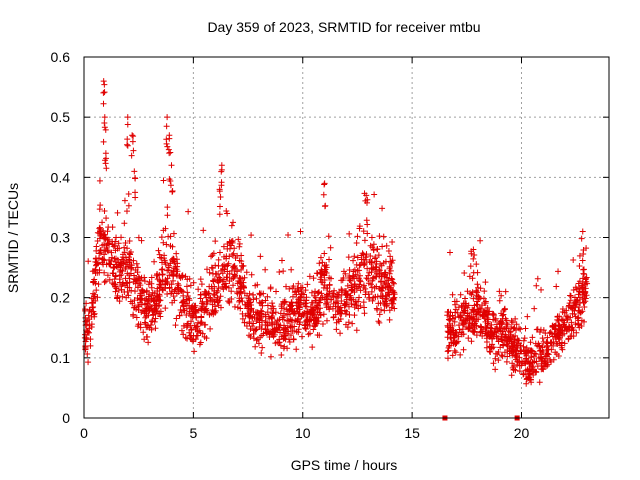 The image size is (640, 480). What do you see at coordinates (344, 465) in the screenshot?
I see `x-axis-label: GPS time / hours` at bounding box center [344, 465].